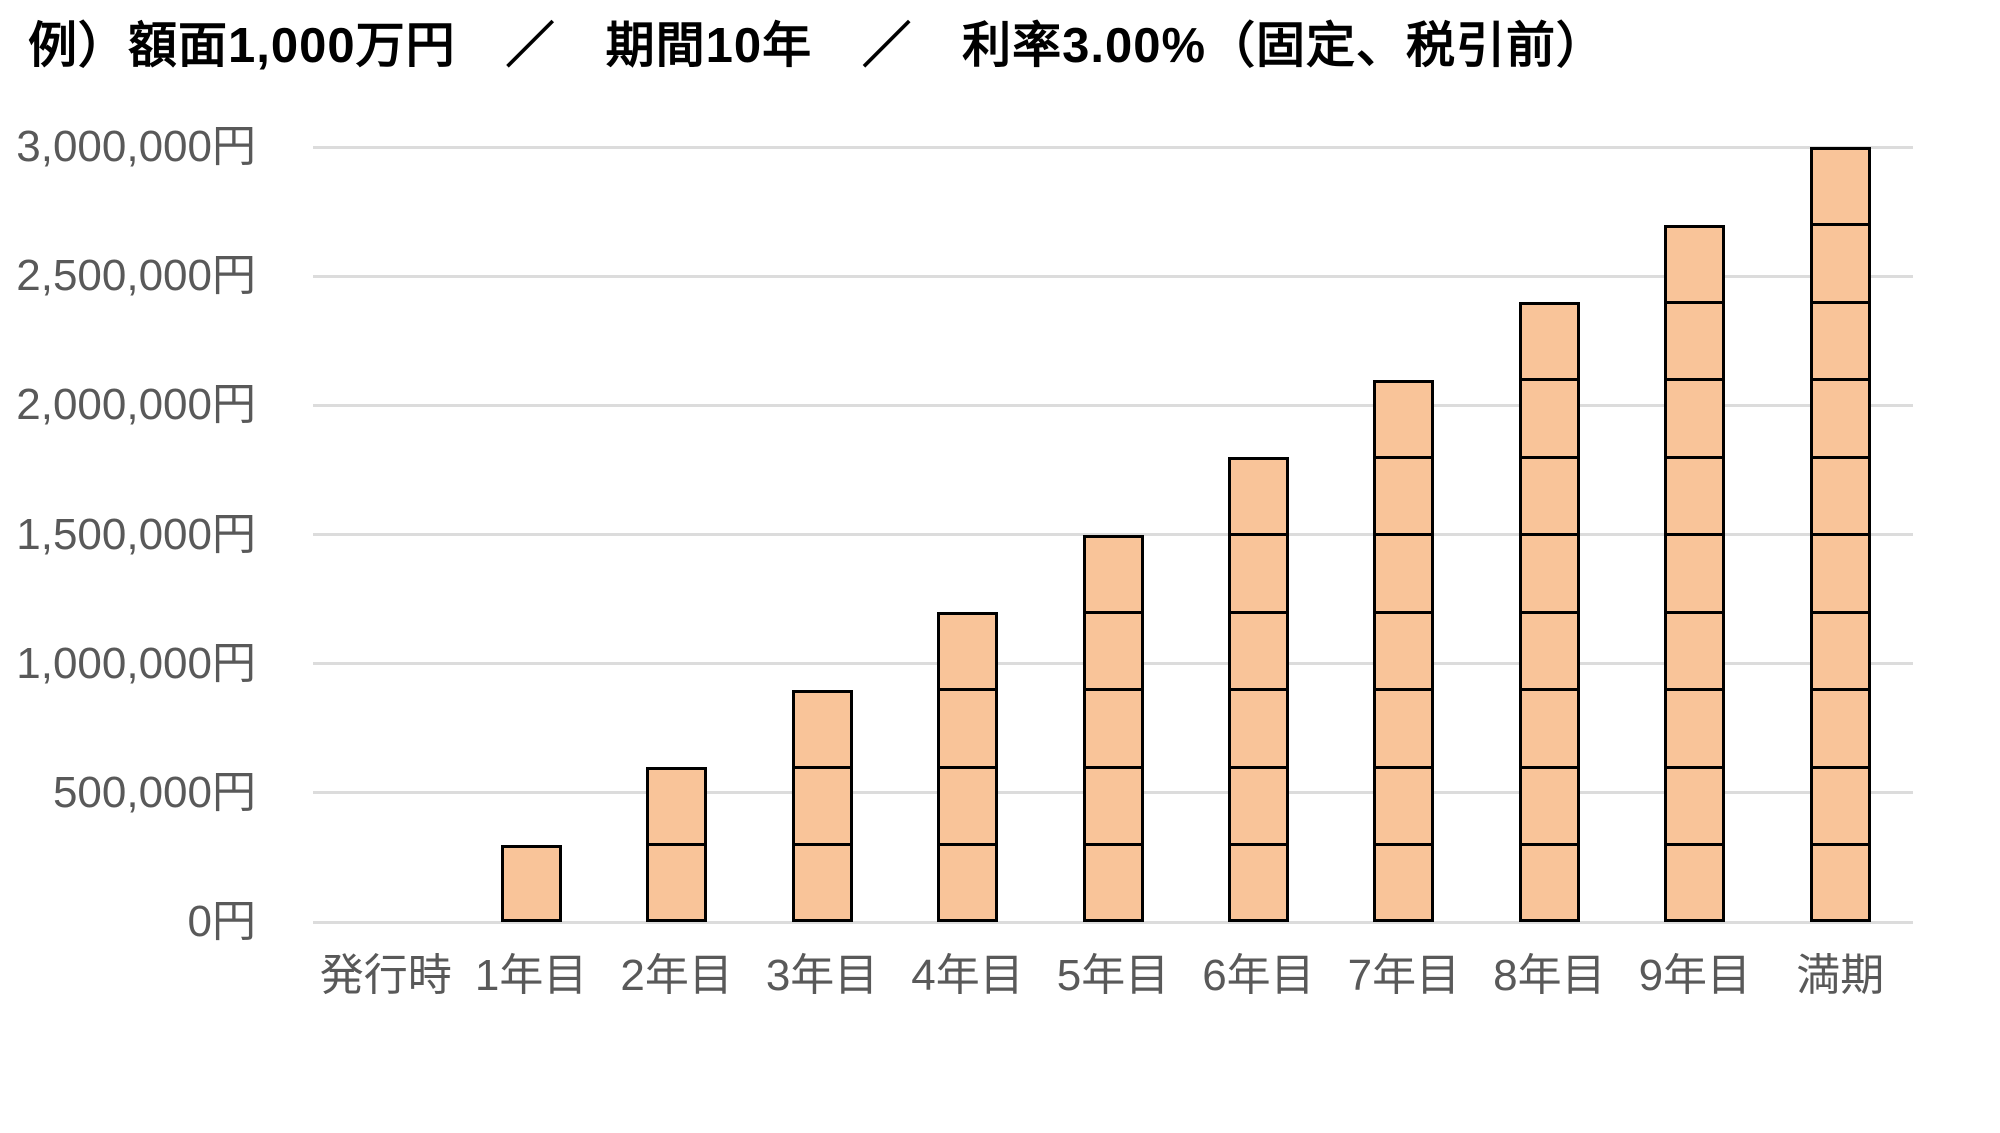 Image resolution: width=2000 pixels, height=1133 pixels. I want to click on x-axis-label: 9年目, so click(1695, 975).